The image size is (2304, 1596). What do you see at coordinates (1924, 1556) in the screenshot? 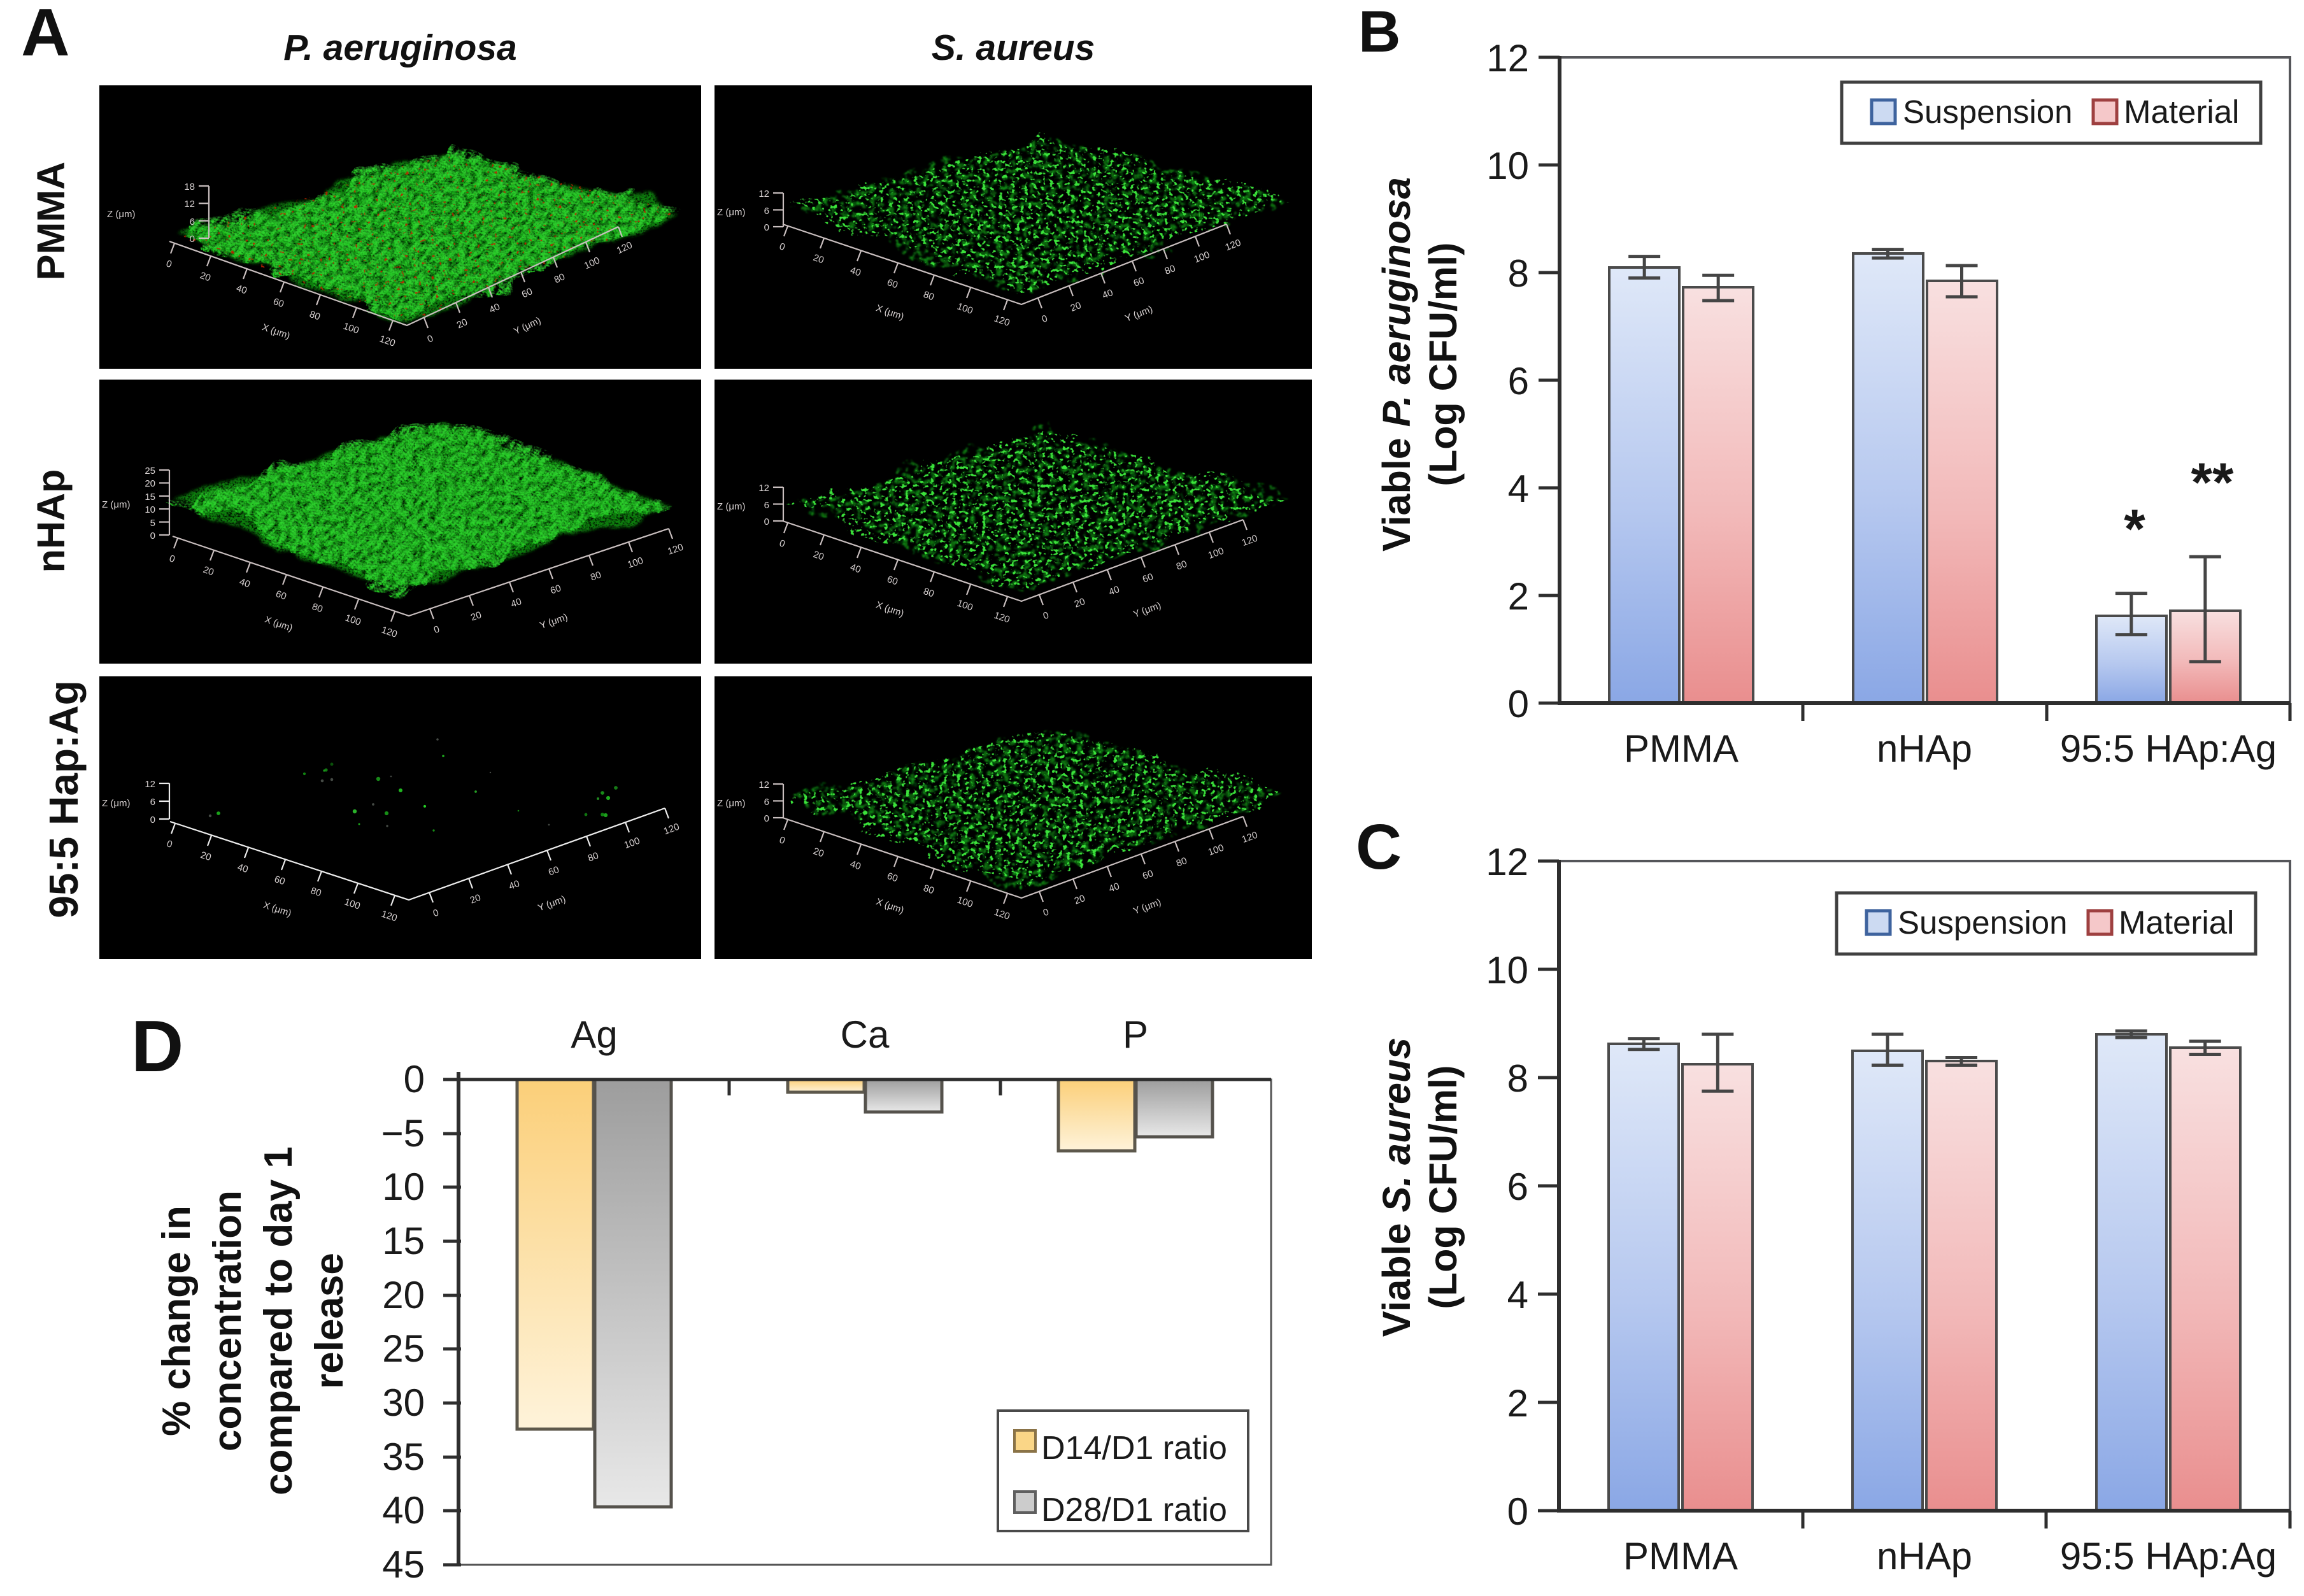
I see `svg-text: nHAp` at bounding box center [1924, 1556].